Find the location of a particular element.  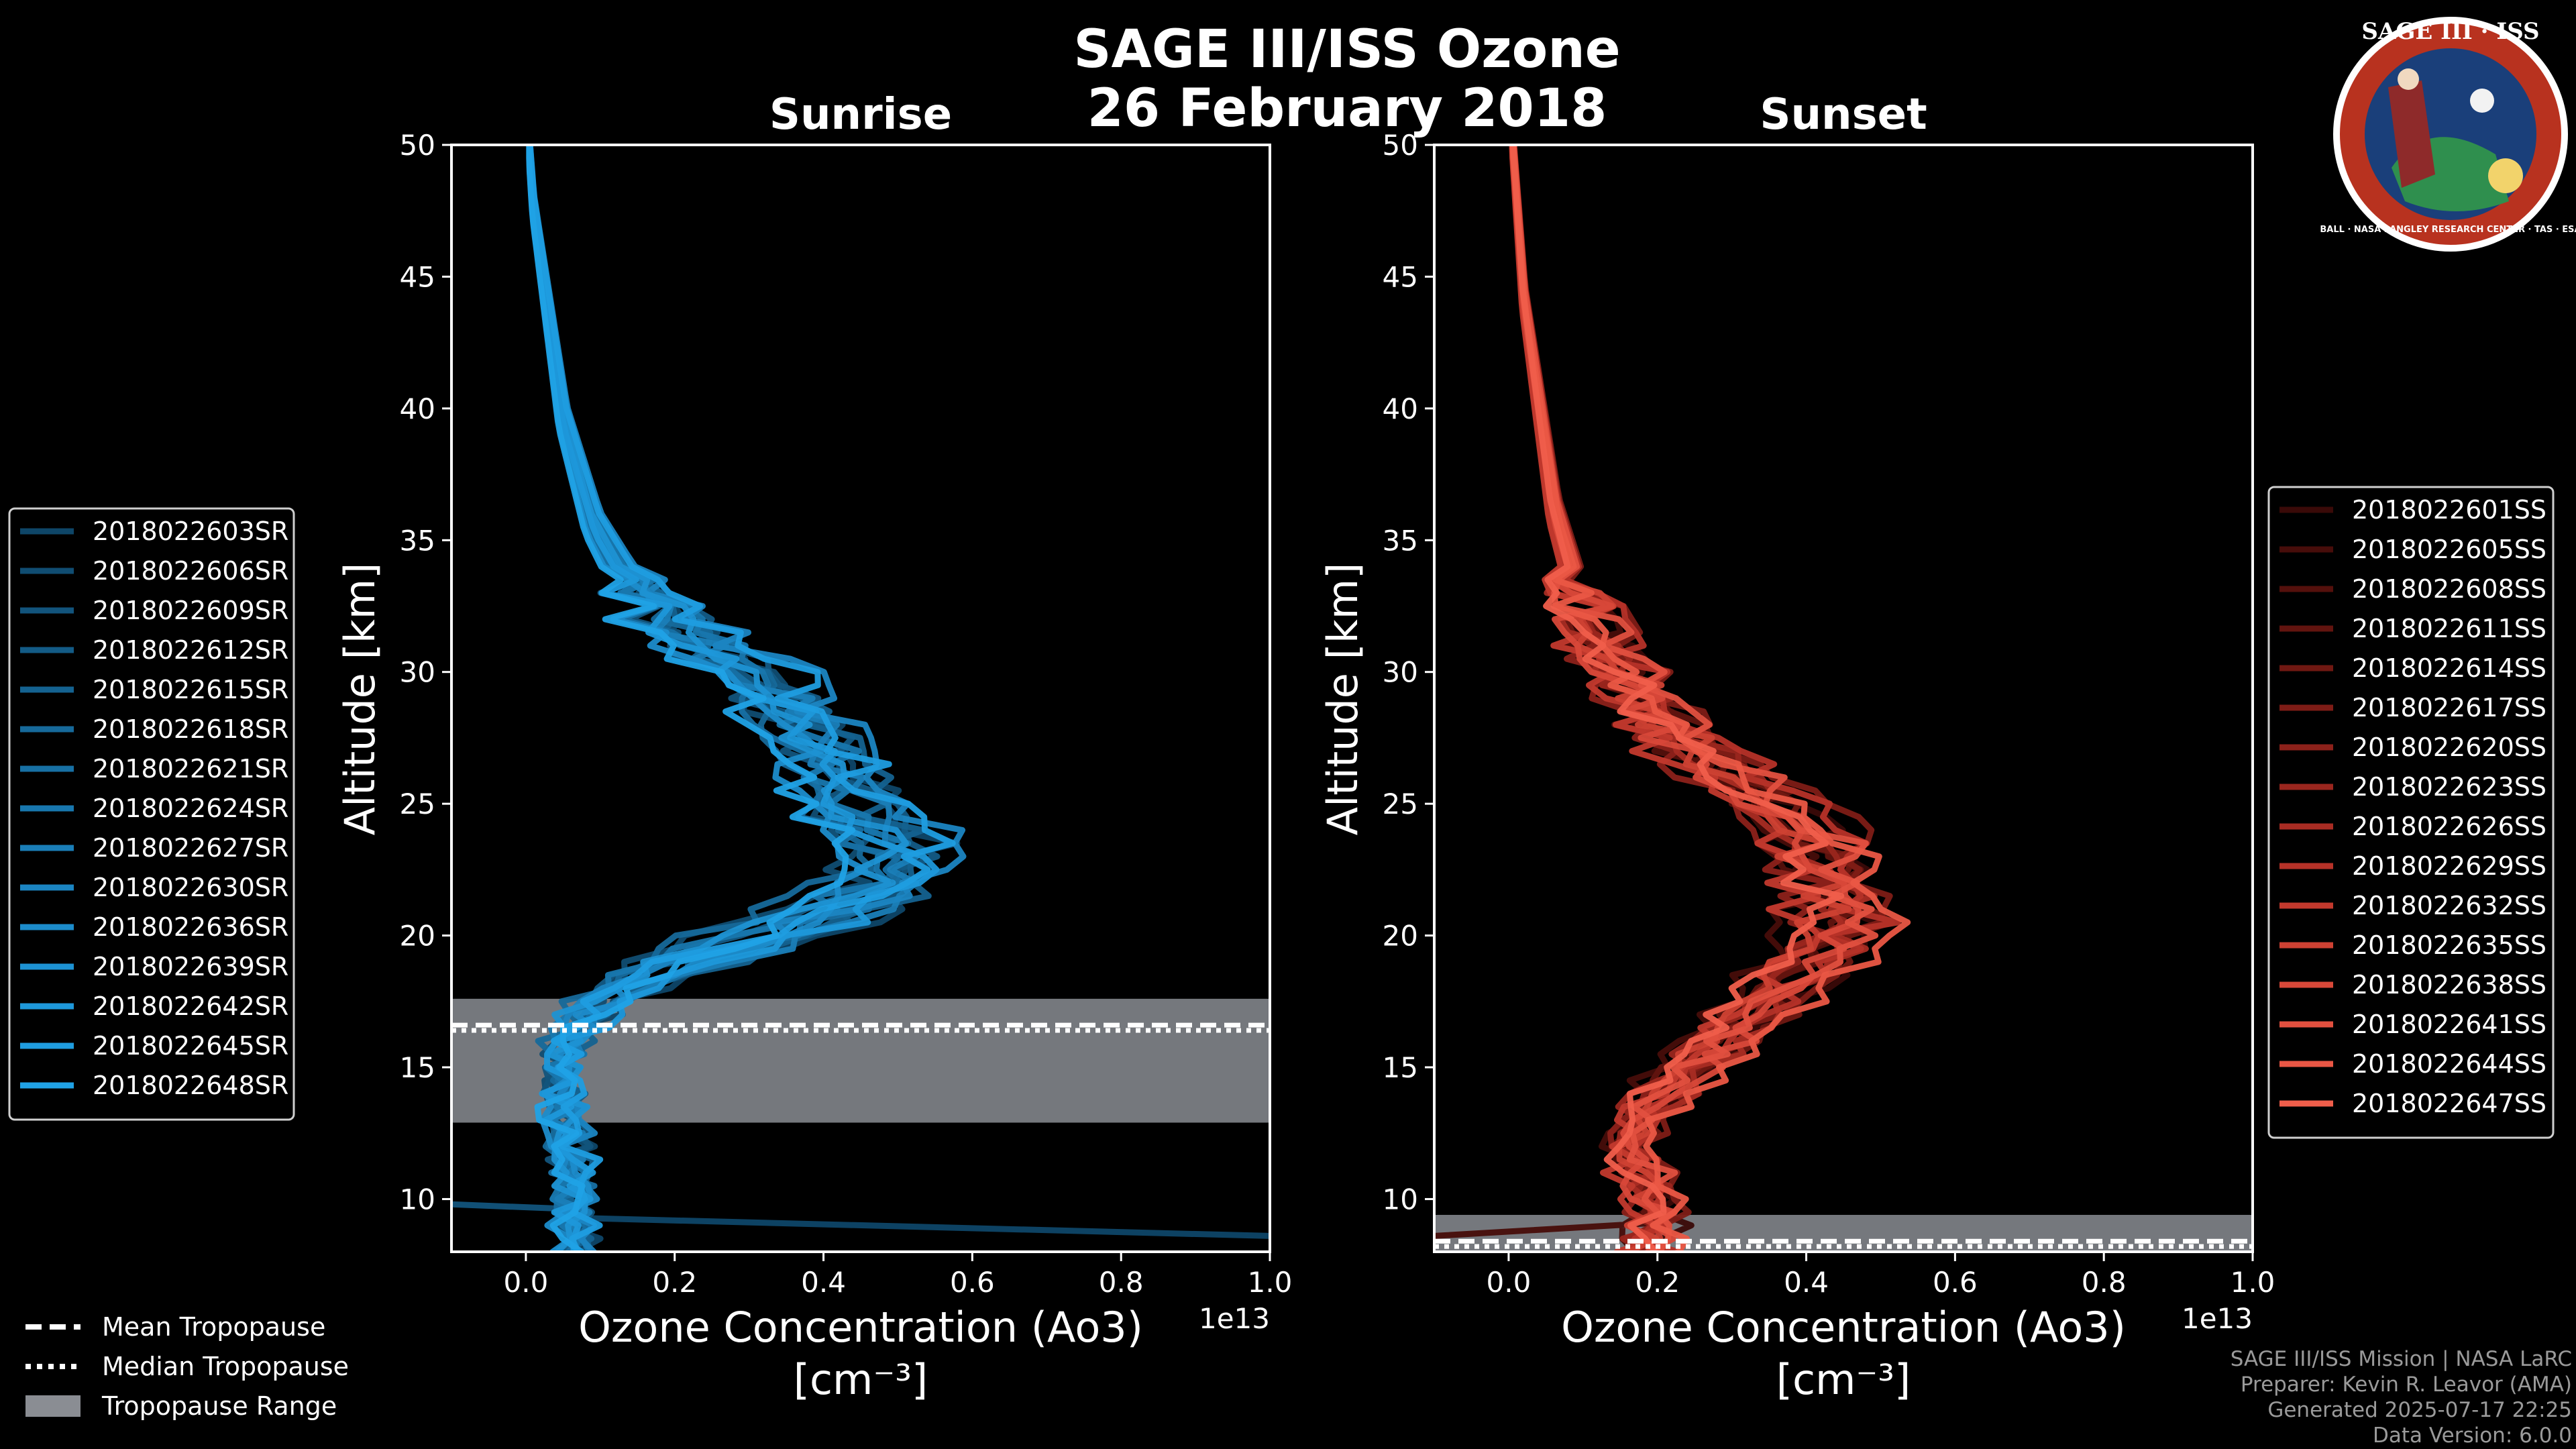

sunrise-y-tick-label: 45 is located at coordinates (417, 276).